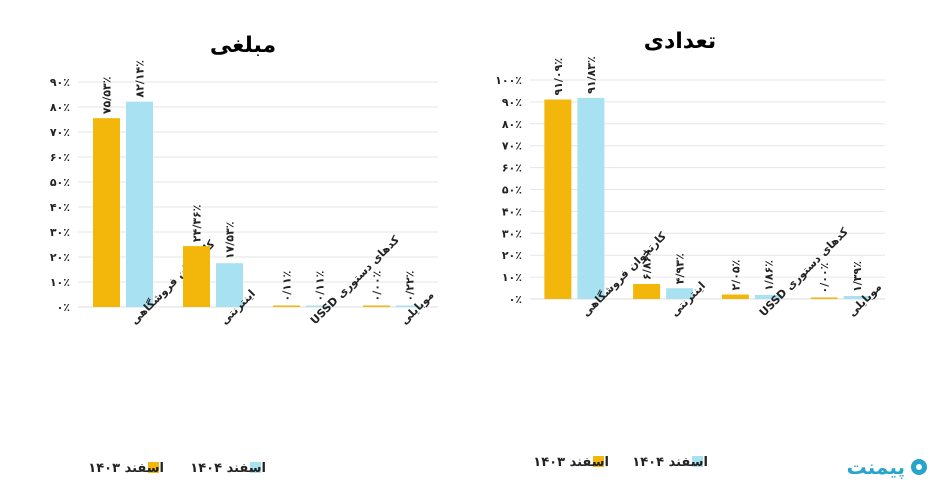 This screenshot has height=497, width=945. What do you see at coordinates (107, 96) in the screenshot?
I see `data-label: ۷۵/۵۳٪` at bounding box center [107, 96].